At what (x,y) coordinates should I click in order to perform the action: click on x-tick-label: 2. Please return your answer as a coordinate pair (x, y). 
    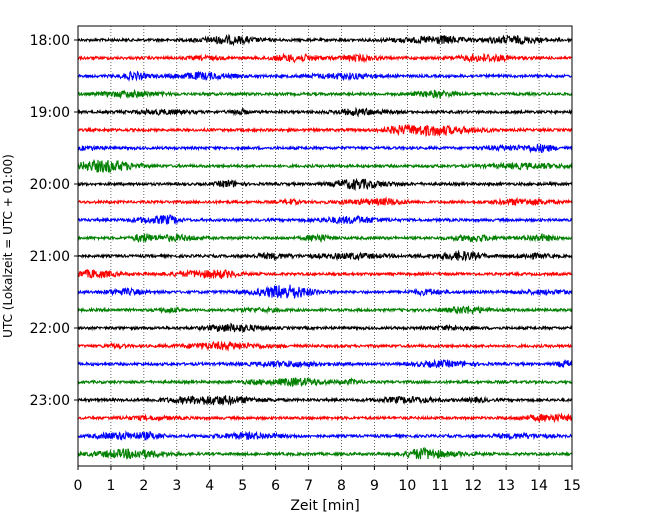
    Looking at the image, I should click on (143, 486).